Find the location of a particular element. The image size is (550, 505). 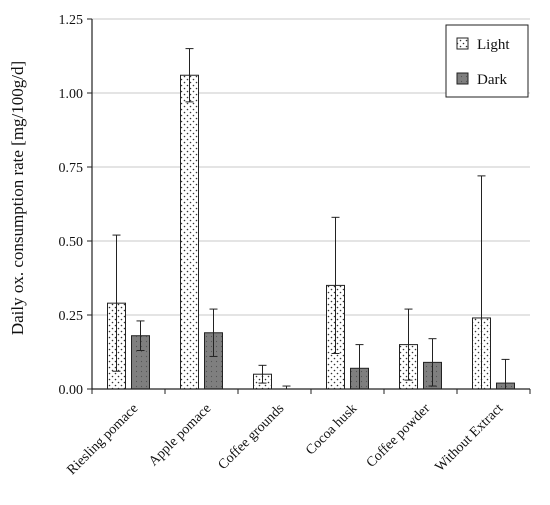

x-tick-label: Riesling pomace is located at coordinates (102, 439).